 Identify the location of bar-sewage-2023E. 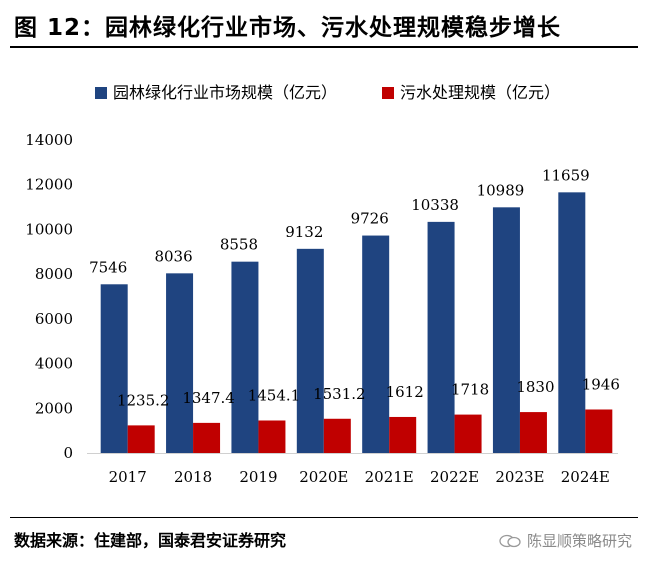
(533, 432).